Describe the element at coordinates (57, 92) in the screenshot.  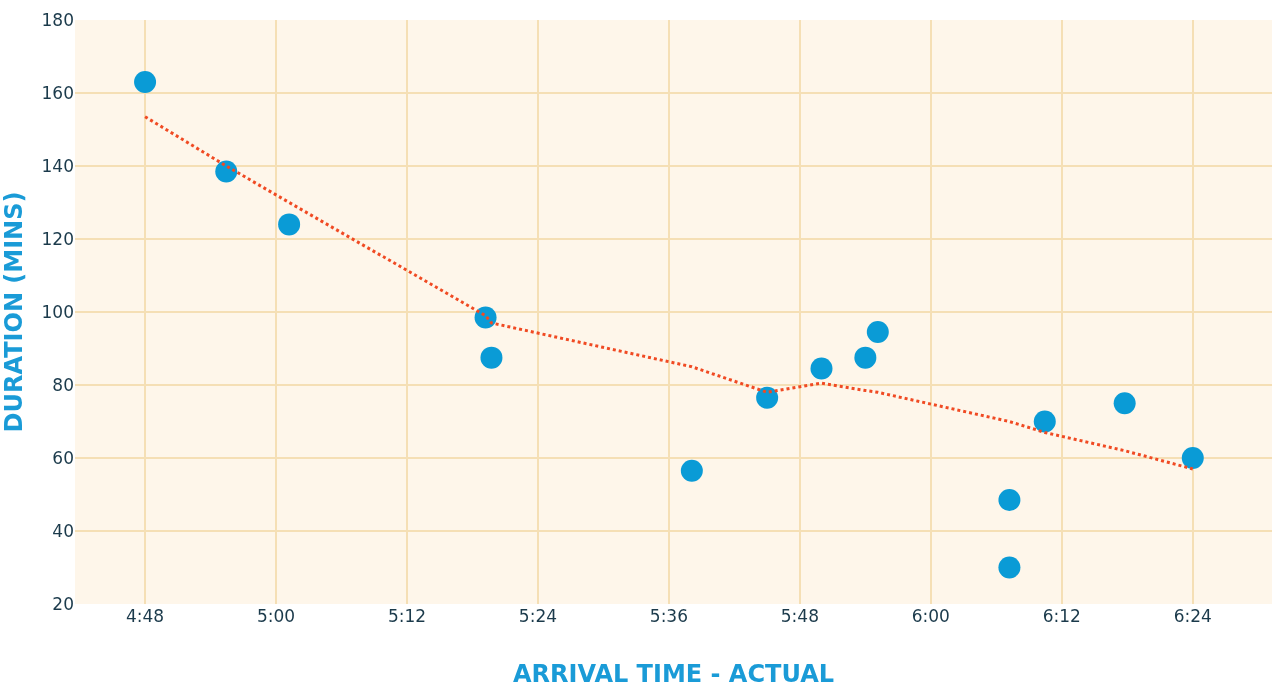
I see `y-tick-label: 160` at that location.